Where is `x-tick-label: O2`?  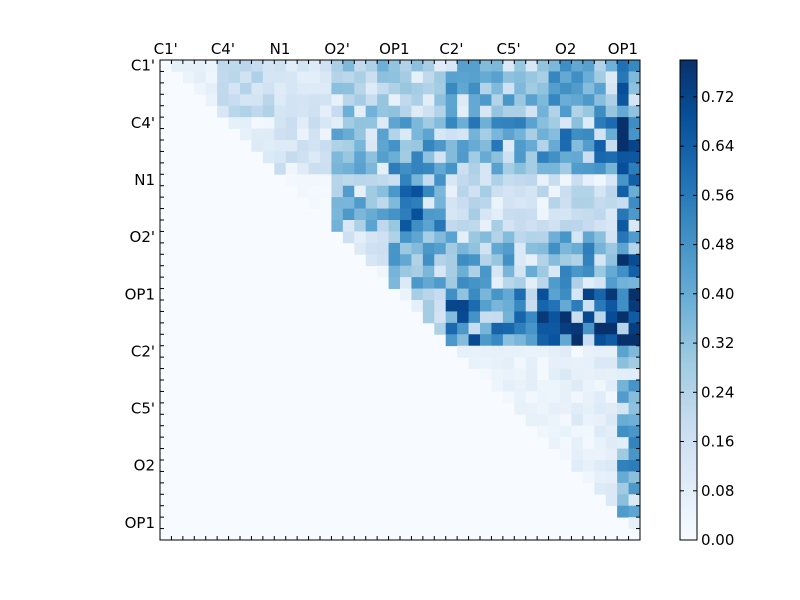 x-tick-label: O2 is located at coordinates (565, 49).